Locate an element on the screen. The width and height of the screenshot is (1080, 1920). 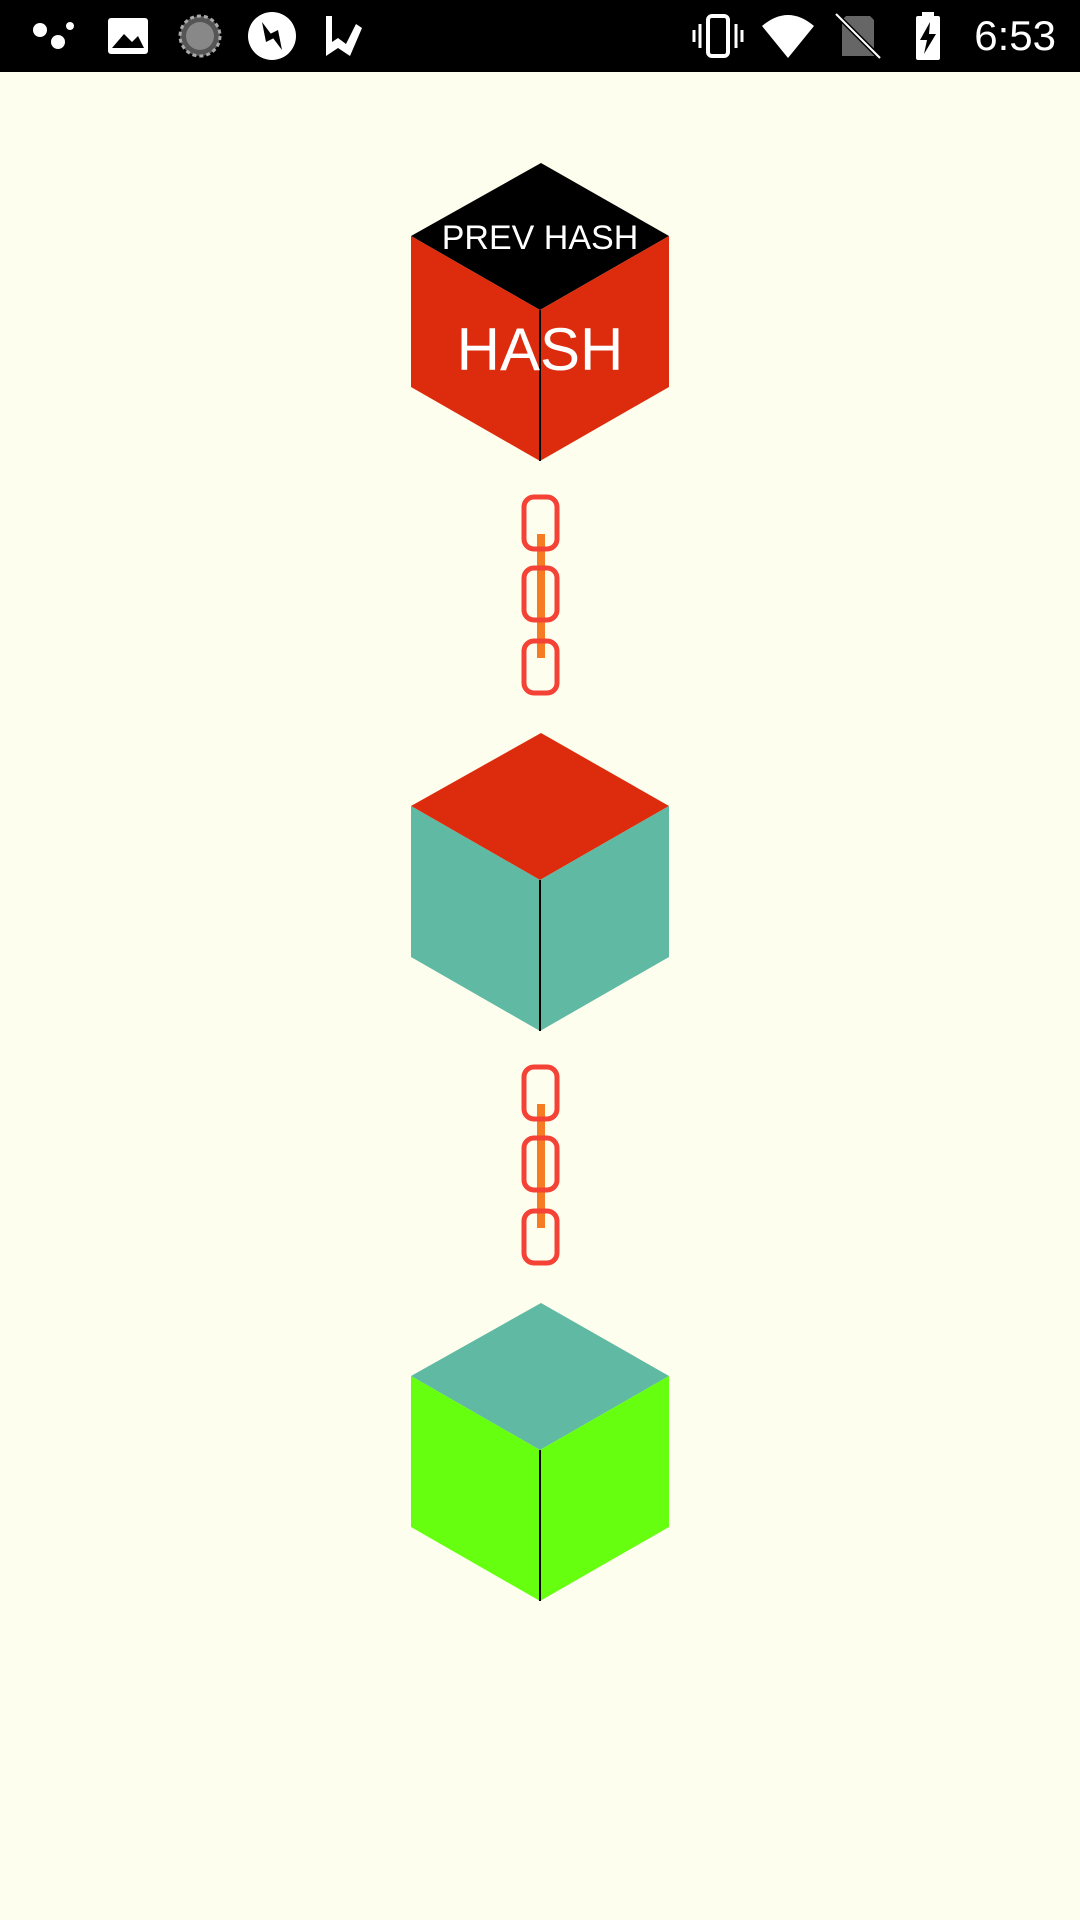
block-1-left-face is located at coordinates (475, 348).